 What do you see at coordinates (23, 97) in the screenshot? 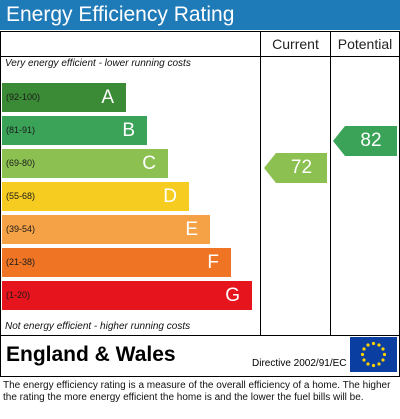
I see `band-range: (92-100)` at bounding box center [23, 97].